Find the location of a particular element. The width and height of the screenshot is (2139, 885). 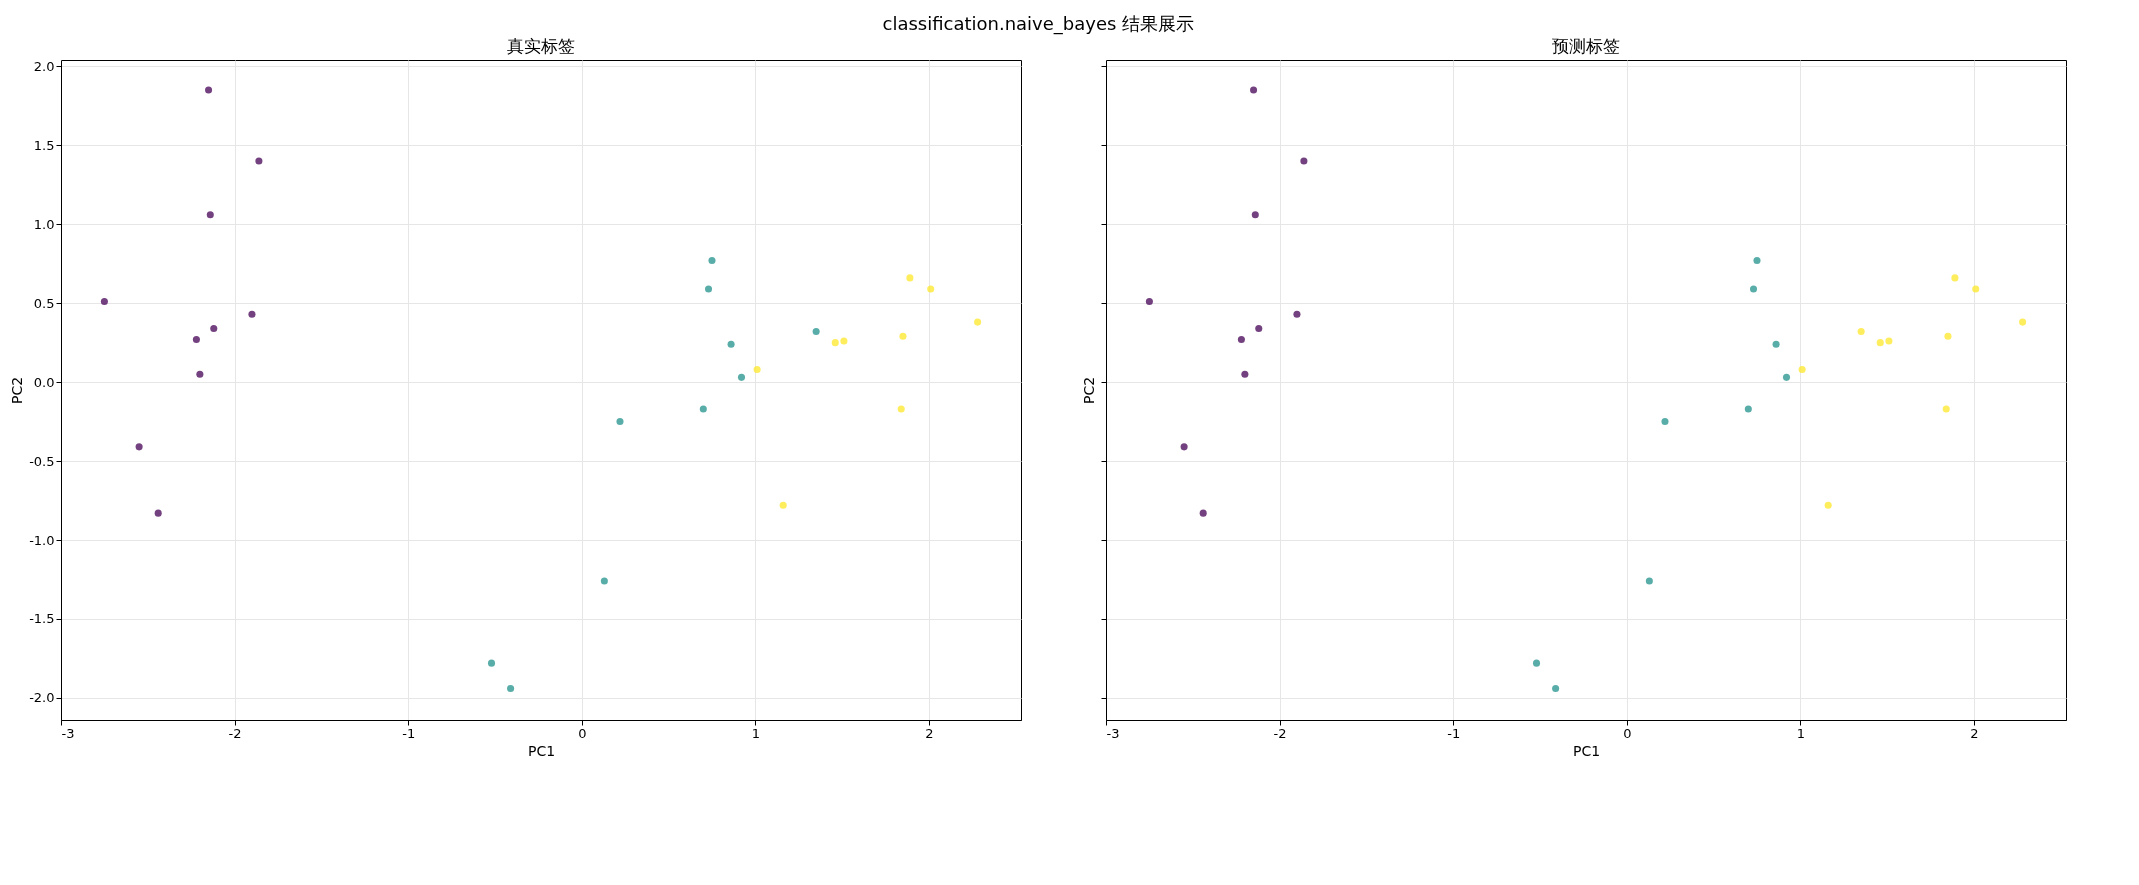

y-tick-label: -1.5 is located at coordinates (42, 619).